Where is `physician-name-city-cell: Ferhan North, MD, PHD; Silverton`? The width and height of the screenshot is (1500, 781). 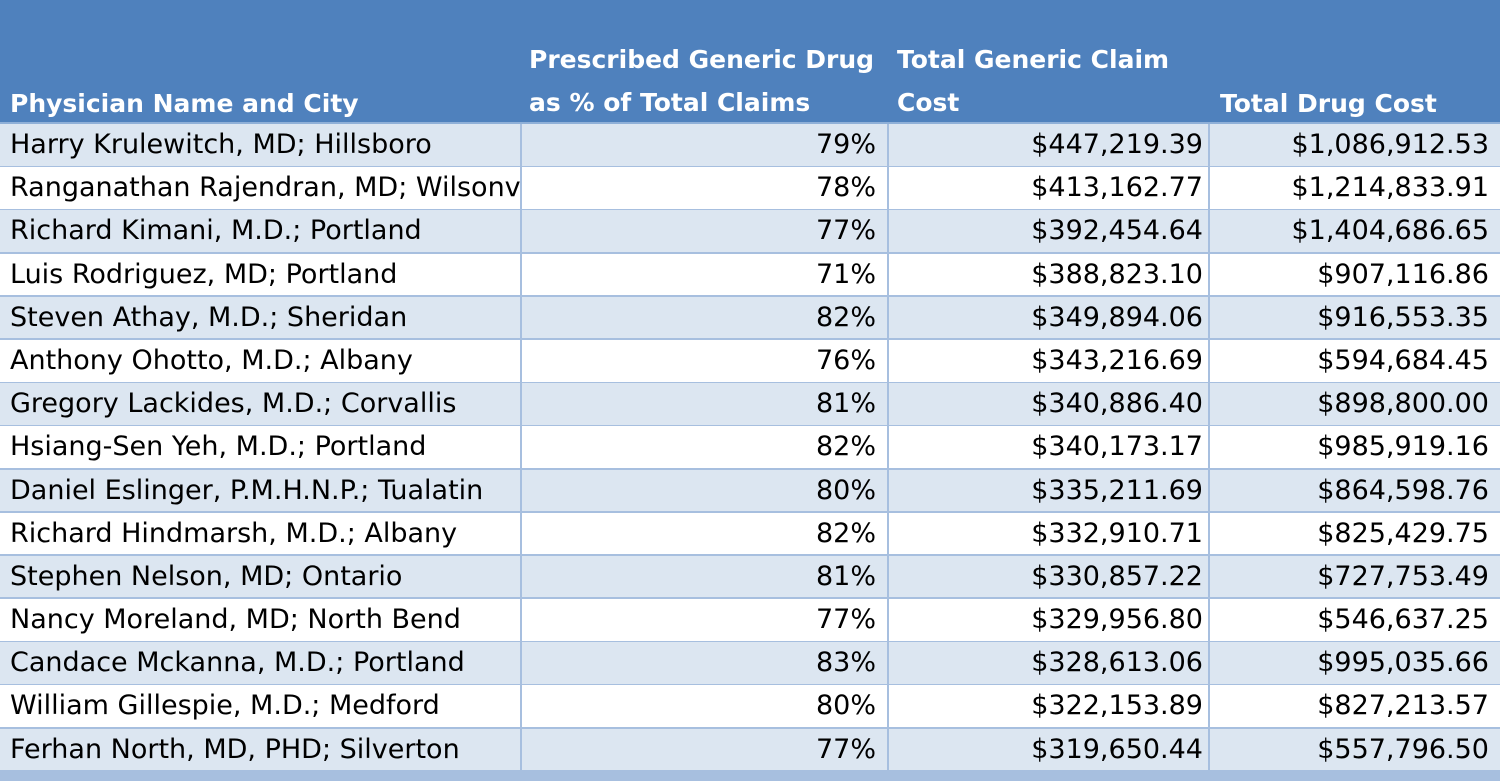
physician-name-city-cell: Ferhan North, MD, PHD; Silverton is located at coordinates (235, 749).